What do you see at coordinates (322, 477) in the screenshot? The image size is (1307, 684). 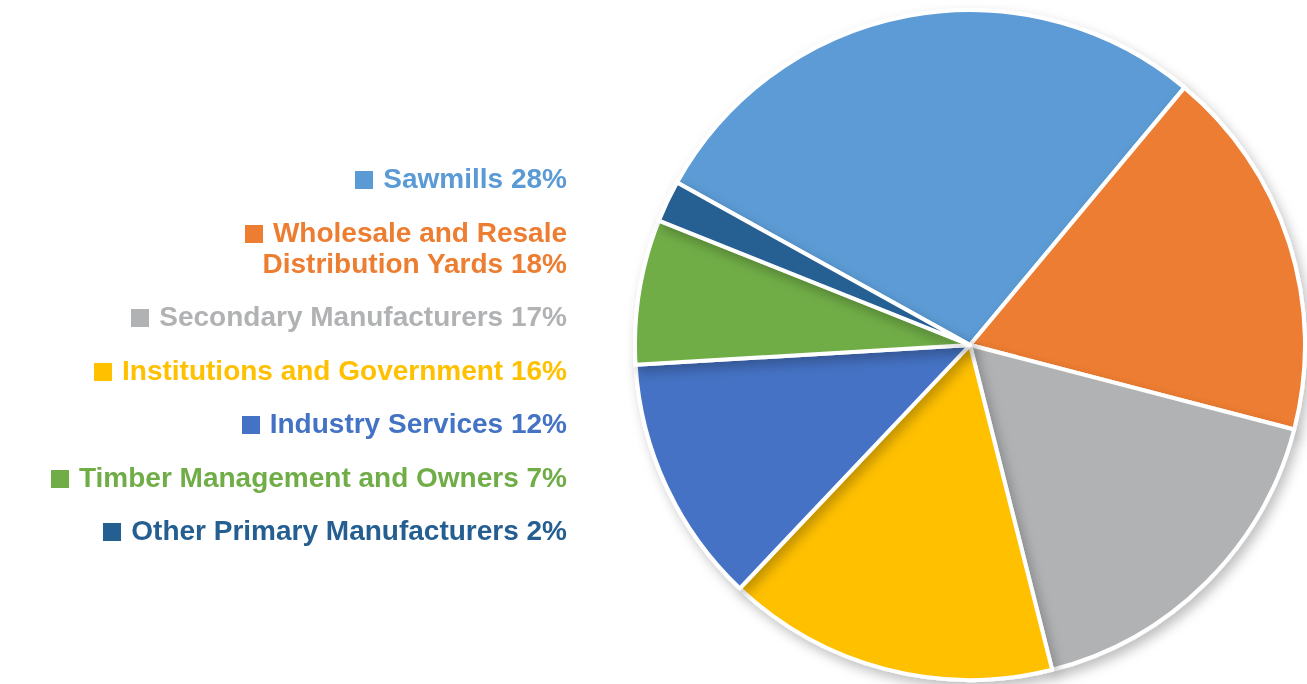 I see `legend-label: Timber Management and Owners 7%` at bounding box center [322, 477].